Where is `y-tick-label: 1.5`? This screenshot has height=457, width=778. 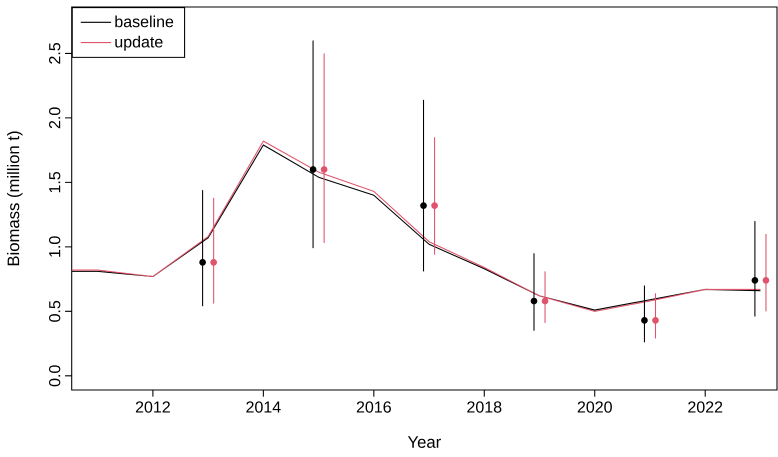
y-tick-label: 1.5 is located at coordinates (54, 182).